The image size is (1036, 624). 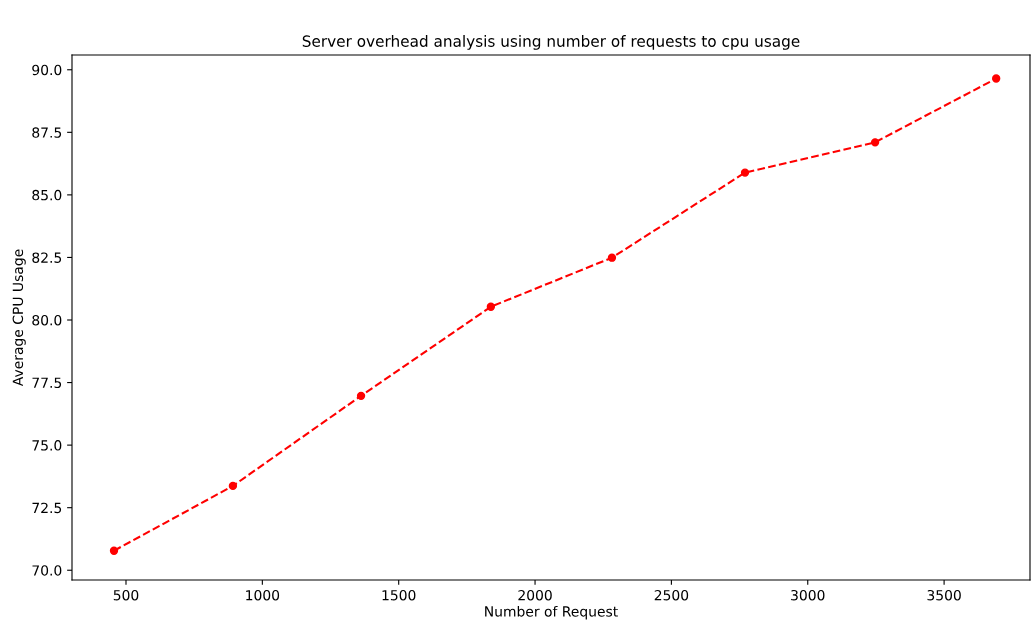 I want to click on y-axis-title: Average CPU Usage, so click(x=19, y=318).